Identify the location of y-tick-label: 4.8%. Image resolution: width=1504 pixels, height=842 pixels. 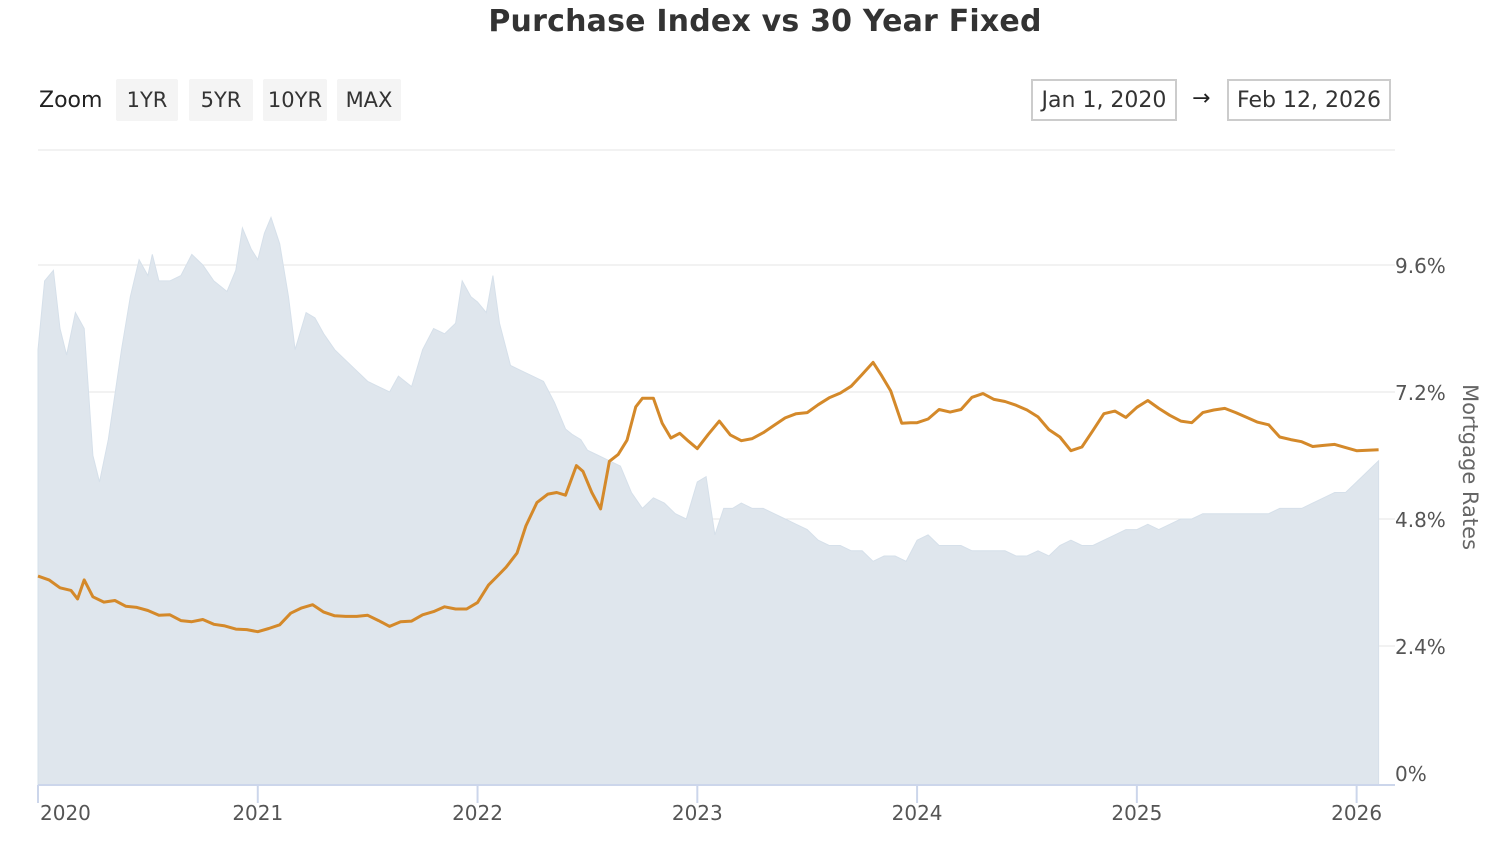
(1420, 520).